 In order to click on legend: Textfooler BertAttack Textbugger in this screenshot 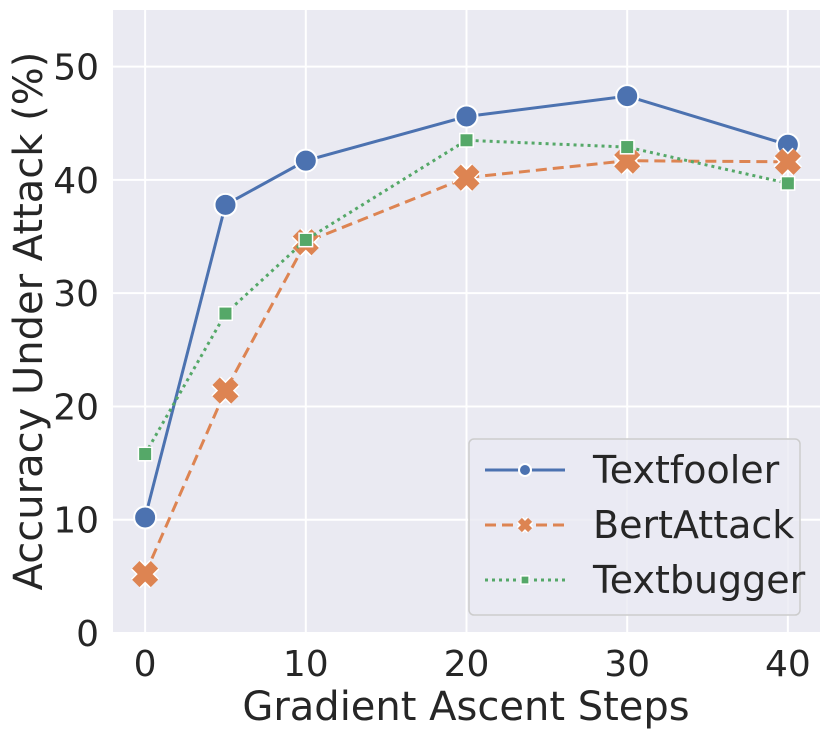, I will do `click(637, 527)`.